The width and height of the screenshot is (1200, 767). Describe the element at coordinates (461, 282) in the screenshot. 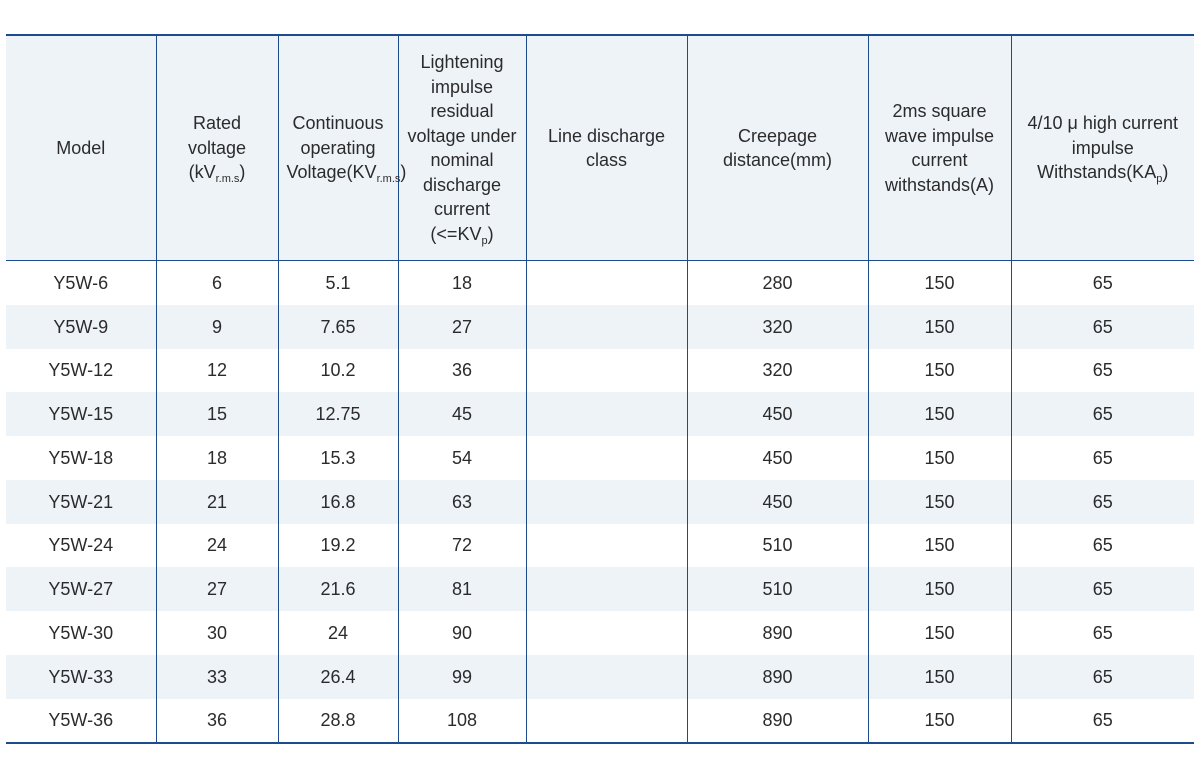

I see `cell-residual-voltage: 18` at that location.